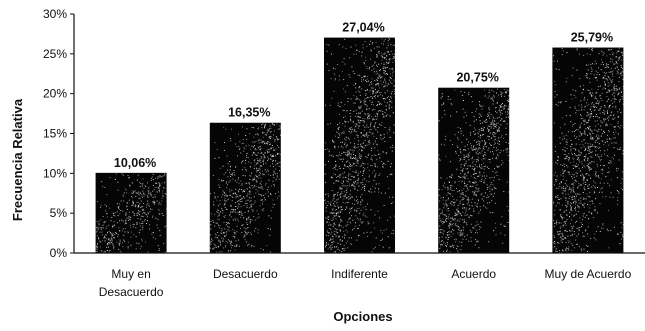 The height and width of the screenshot is (331, 645). I want to click on bar-value-label: 25,79%, so click(592, 38).